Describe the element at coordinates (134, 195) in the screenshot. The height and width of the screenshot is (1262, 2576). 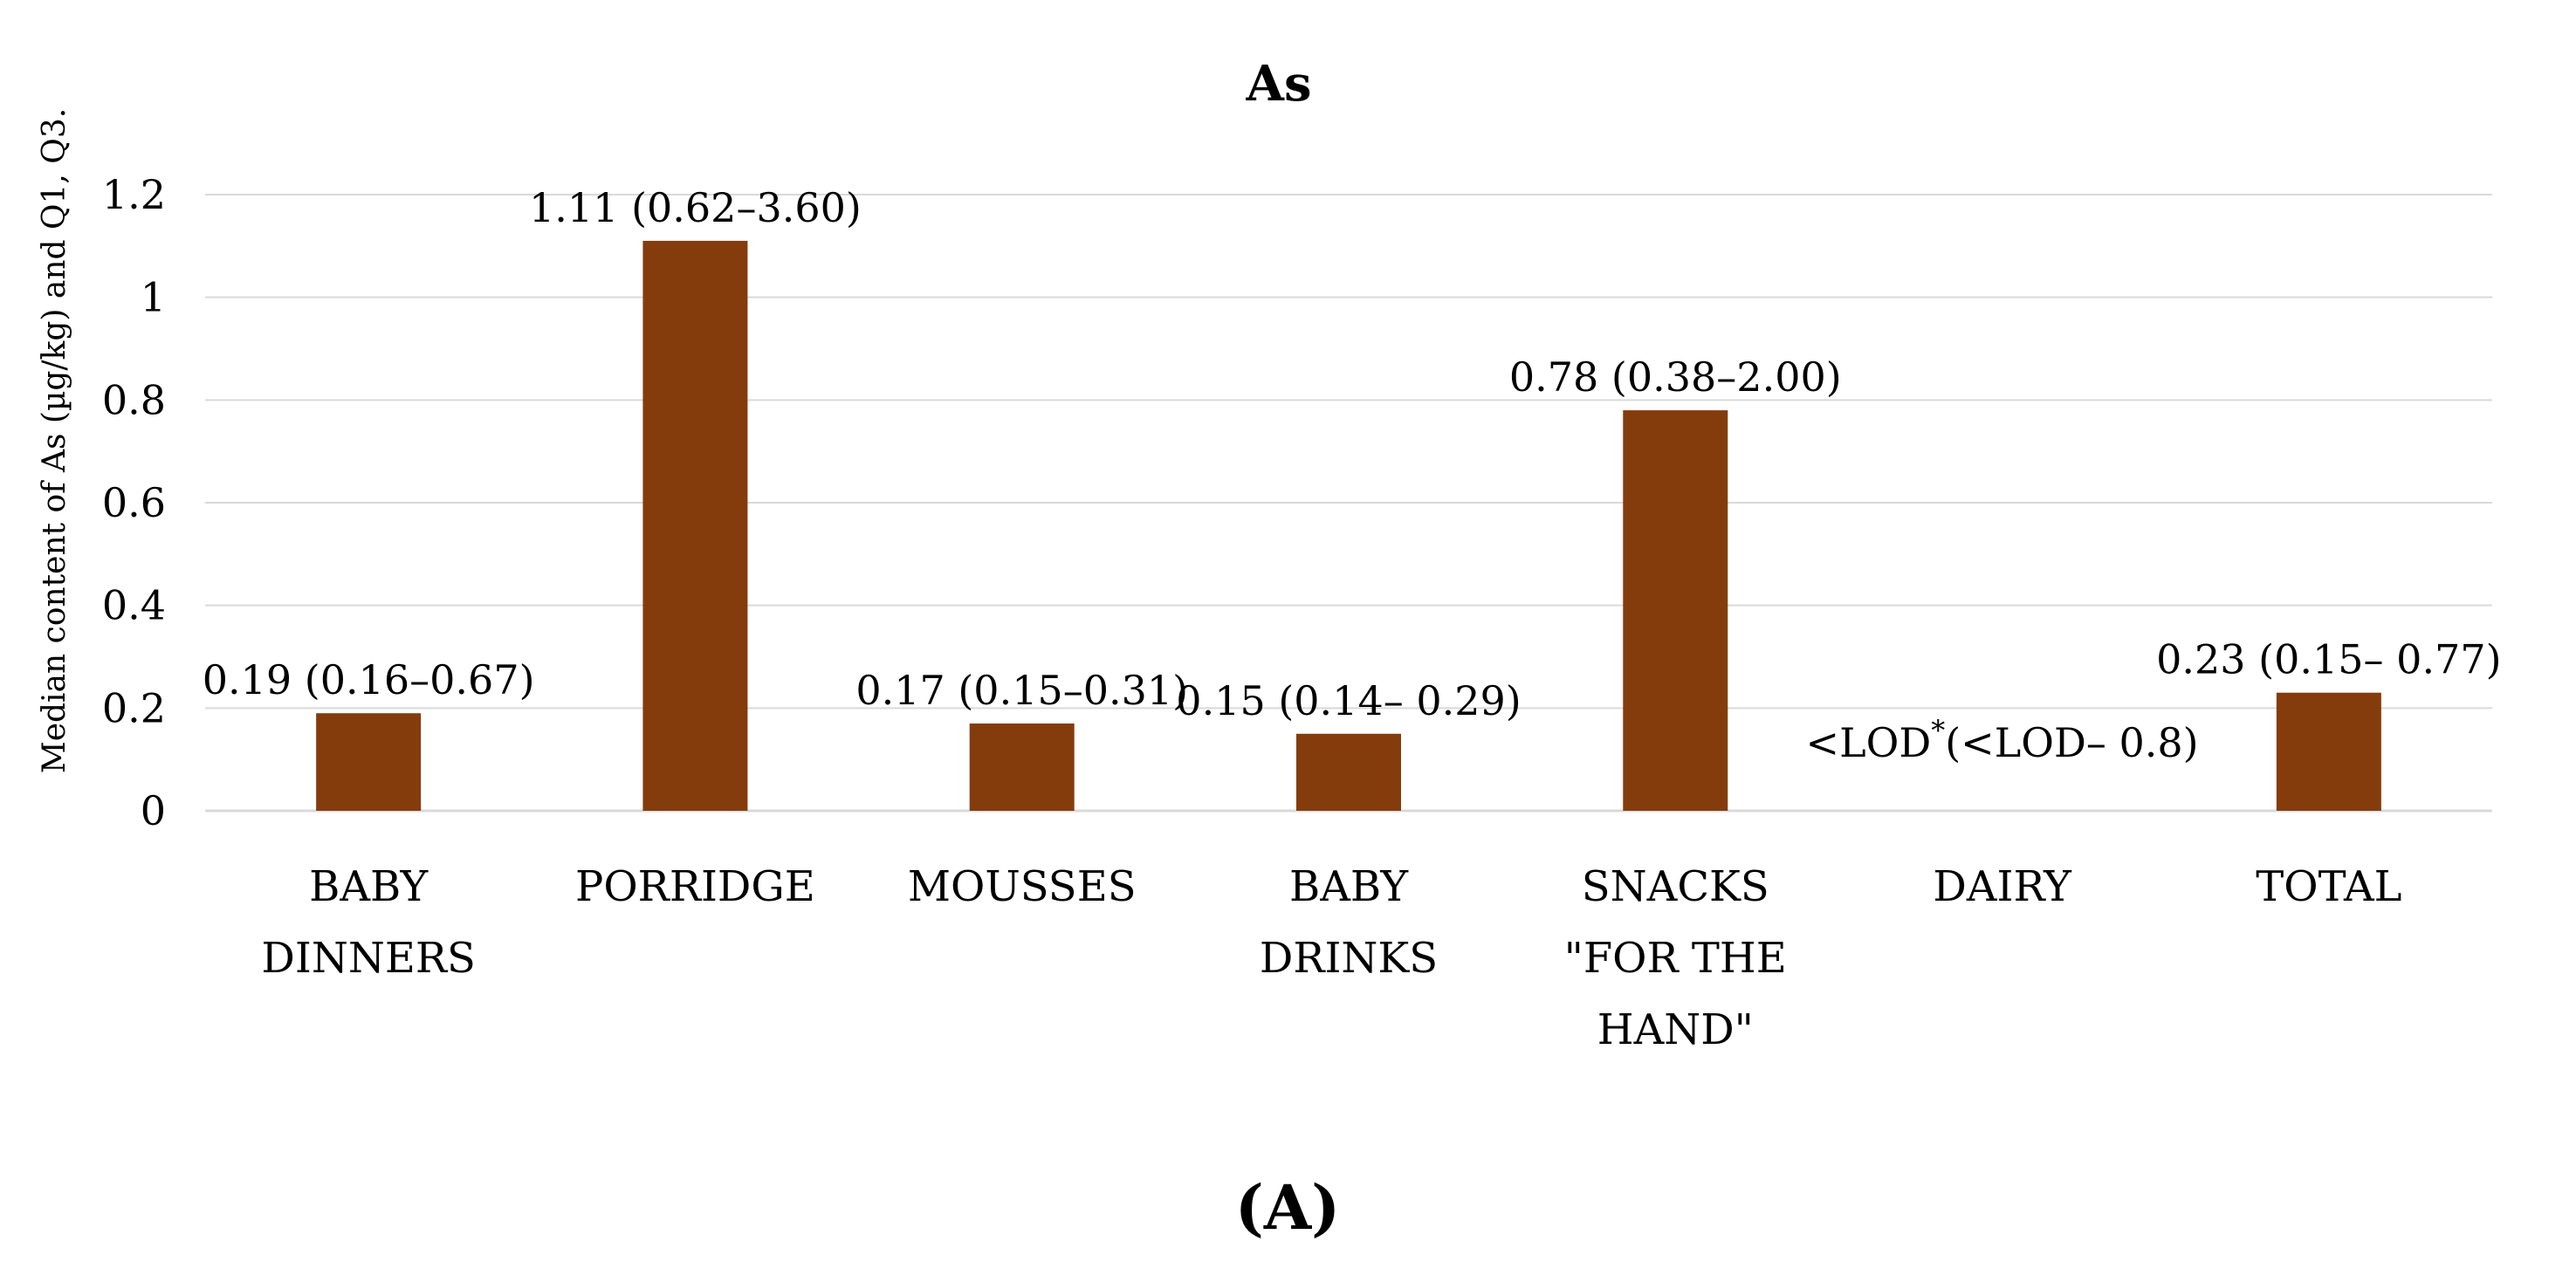
I see `y-tick-label: 1.2` at that location.